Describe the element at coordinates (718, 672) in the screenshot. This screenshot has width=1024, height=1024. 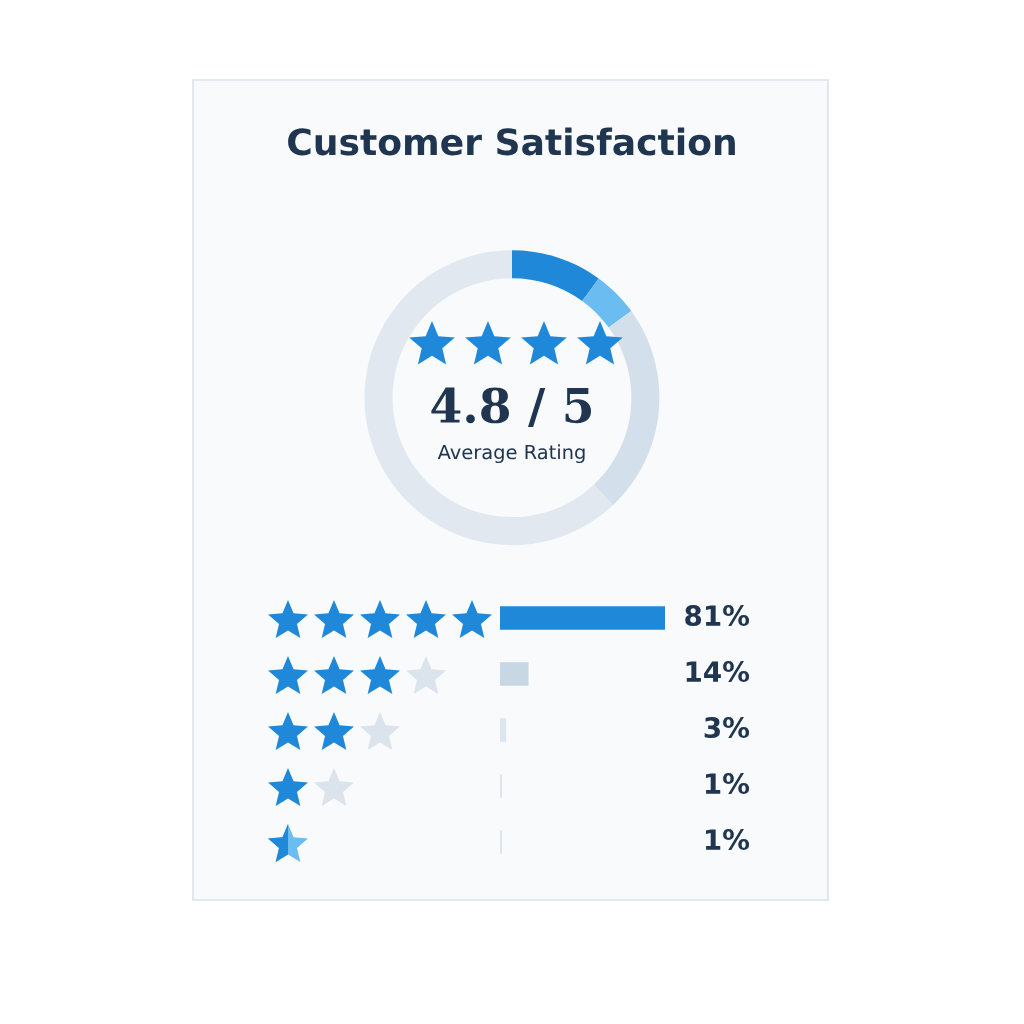
I see `data-label: 14%` at that location.